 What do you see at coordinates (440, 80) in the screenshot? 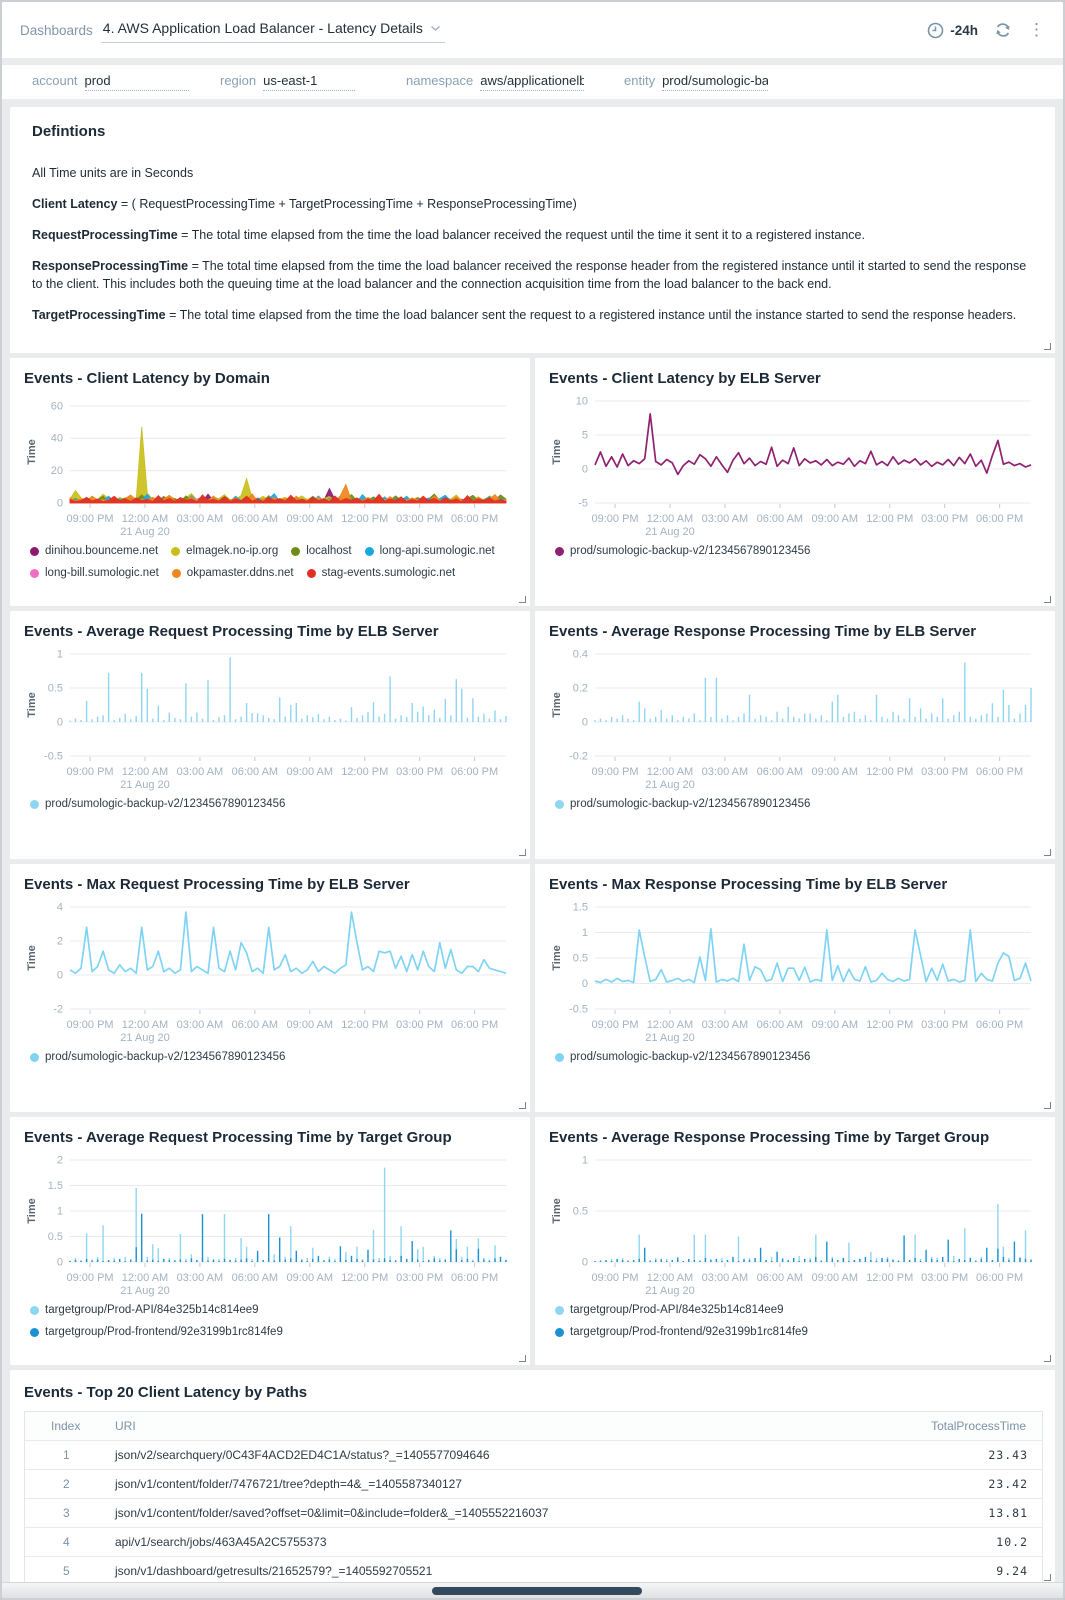
I see `filter-label-namespace: namespace` at bounding box center [440, 80].